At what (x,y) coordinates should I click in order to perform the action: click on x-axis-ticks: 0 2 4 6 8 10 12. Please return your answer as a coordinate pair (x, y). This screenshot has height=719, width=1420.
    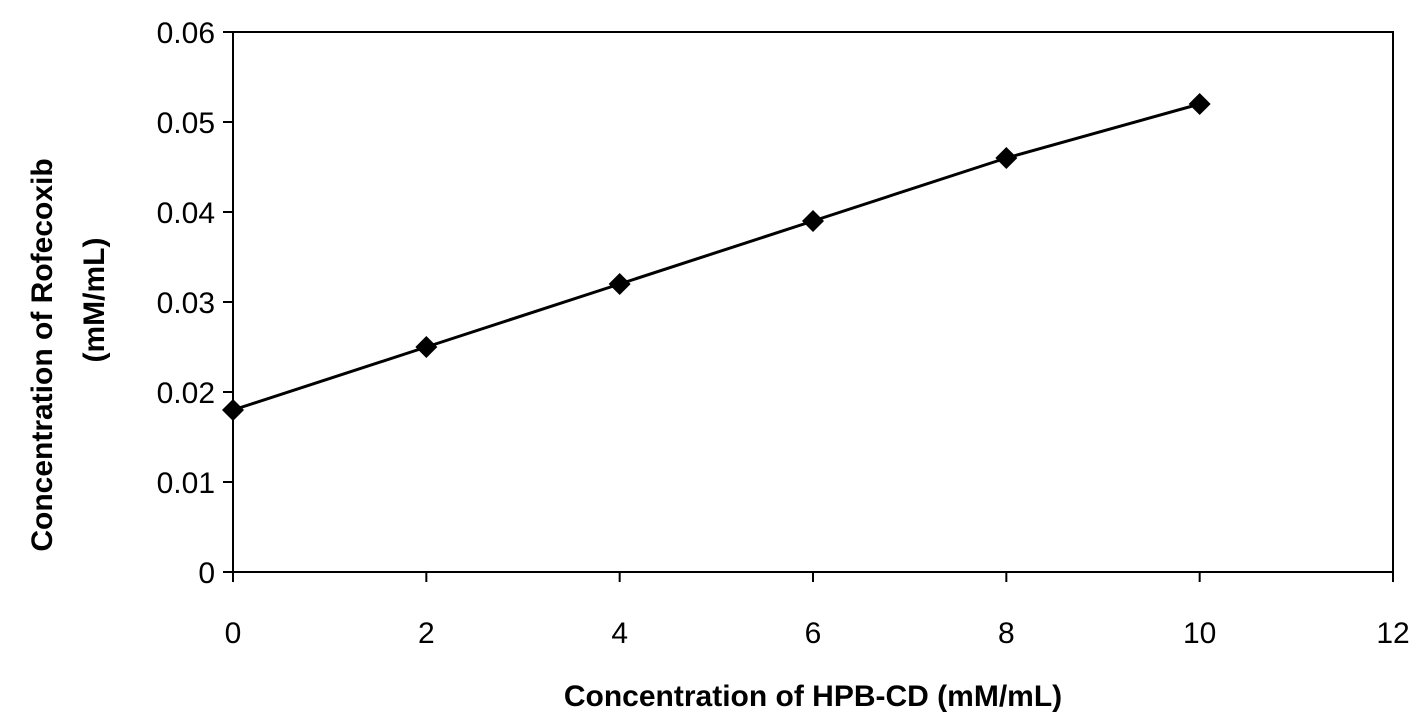
    Looking at the image, I should click on (817, 611).